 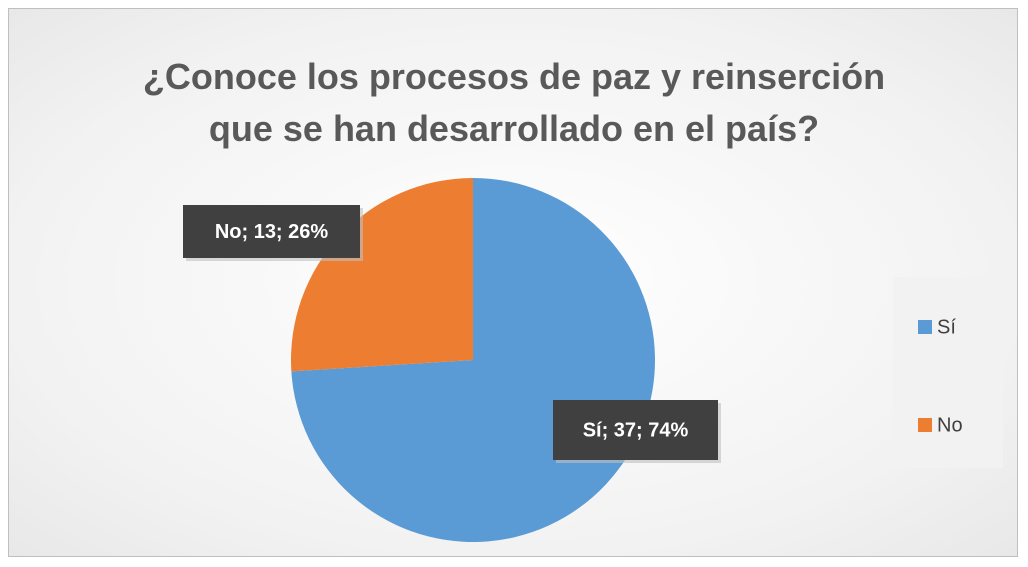 I want to click on data-label: No; 13; 26%, so click(x=272, y=232).